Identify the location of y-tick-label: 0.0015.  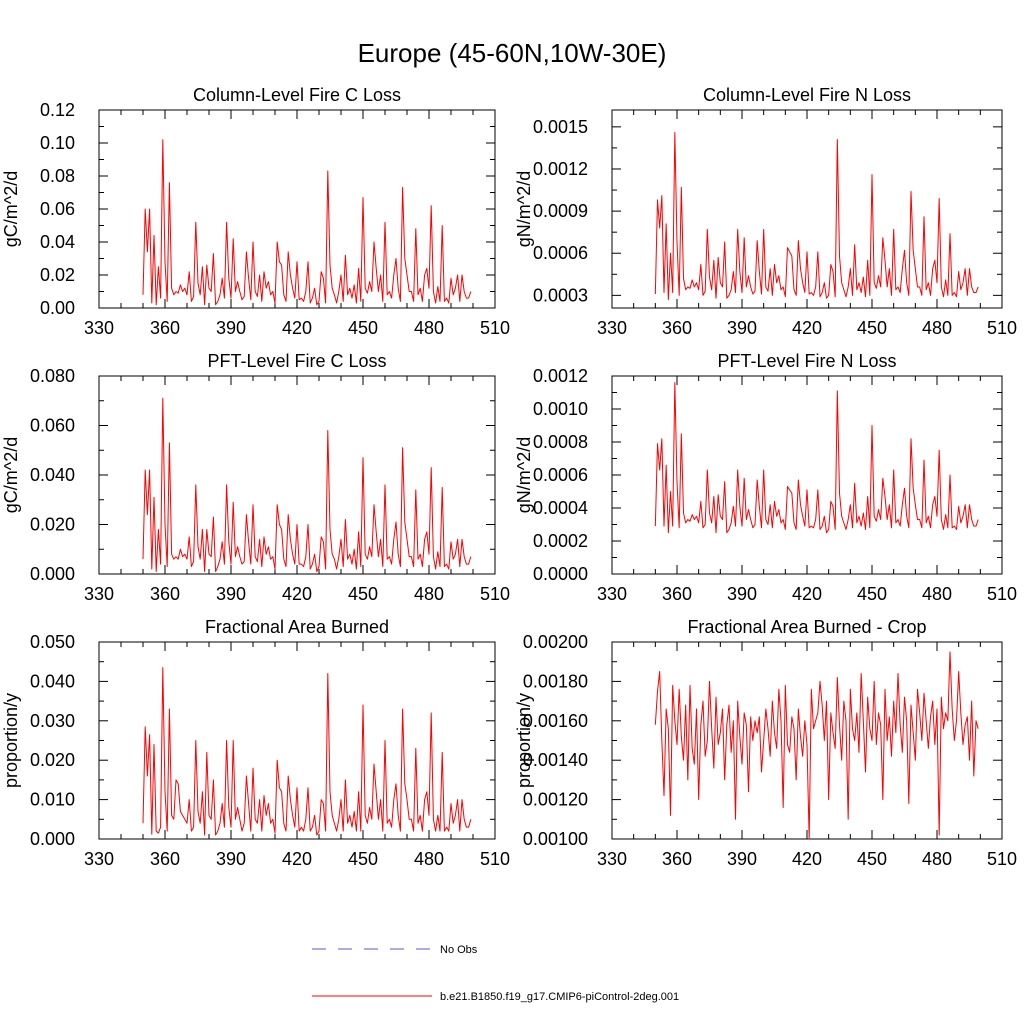
(560, 127).